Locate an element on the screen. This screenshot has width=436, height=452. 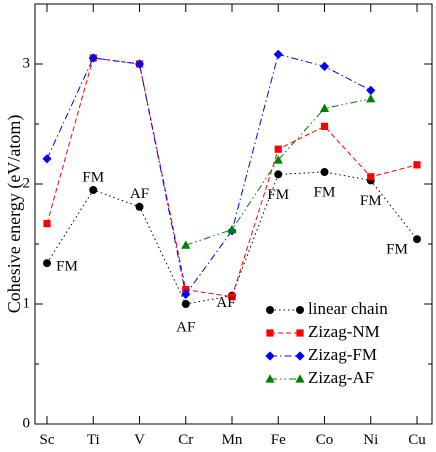
x-tick-label: Ni is located at coordinates (370, 440).